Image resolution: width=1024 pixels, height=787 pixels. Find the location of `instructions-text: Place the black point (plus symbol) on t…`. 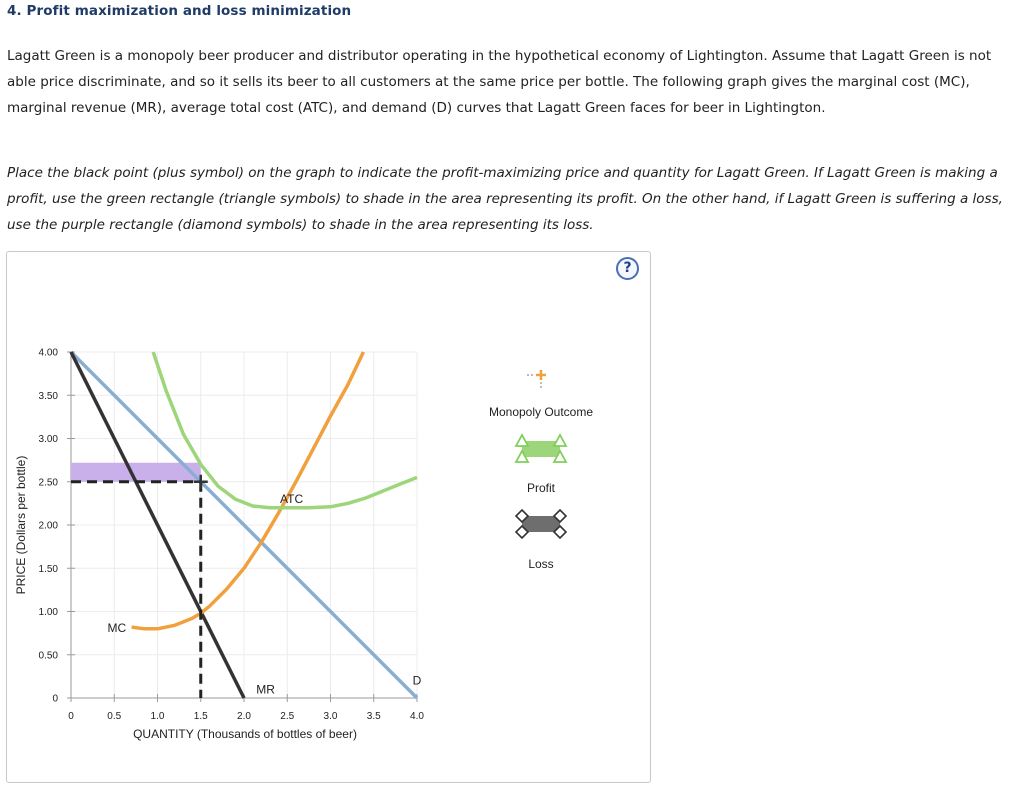

instructions-text: Place the black point (plus symbol) on t… is located at coordinates (505, 199).